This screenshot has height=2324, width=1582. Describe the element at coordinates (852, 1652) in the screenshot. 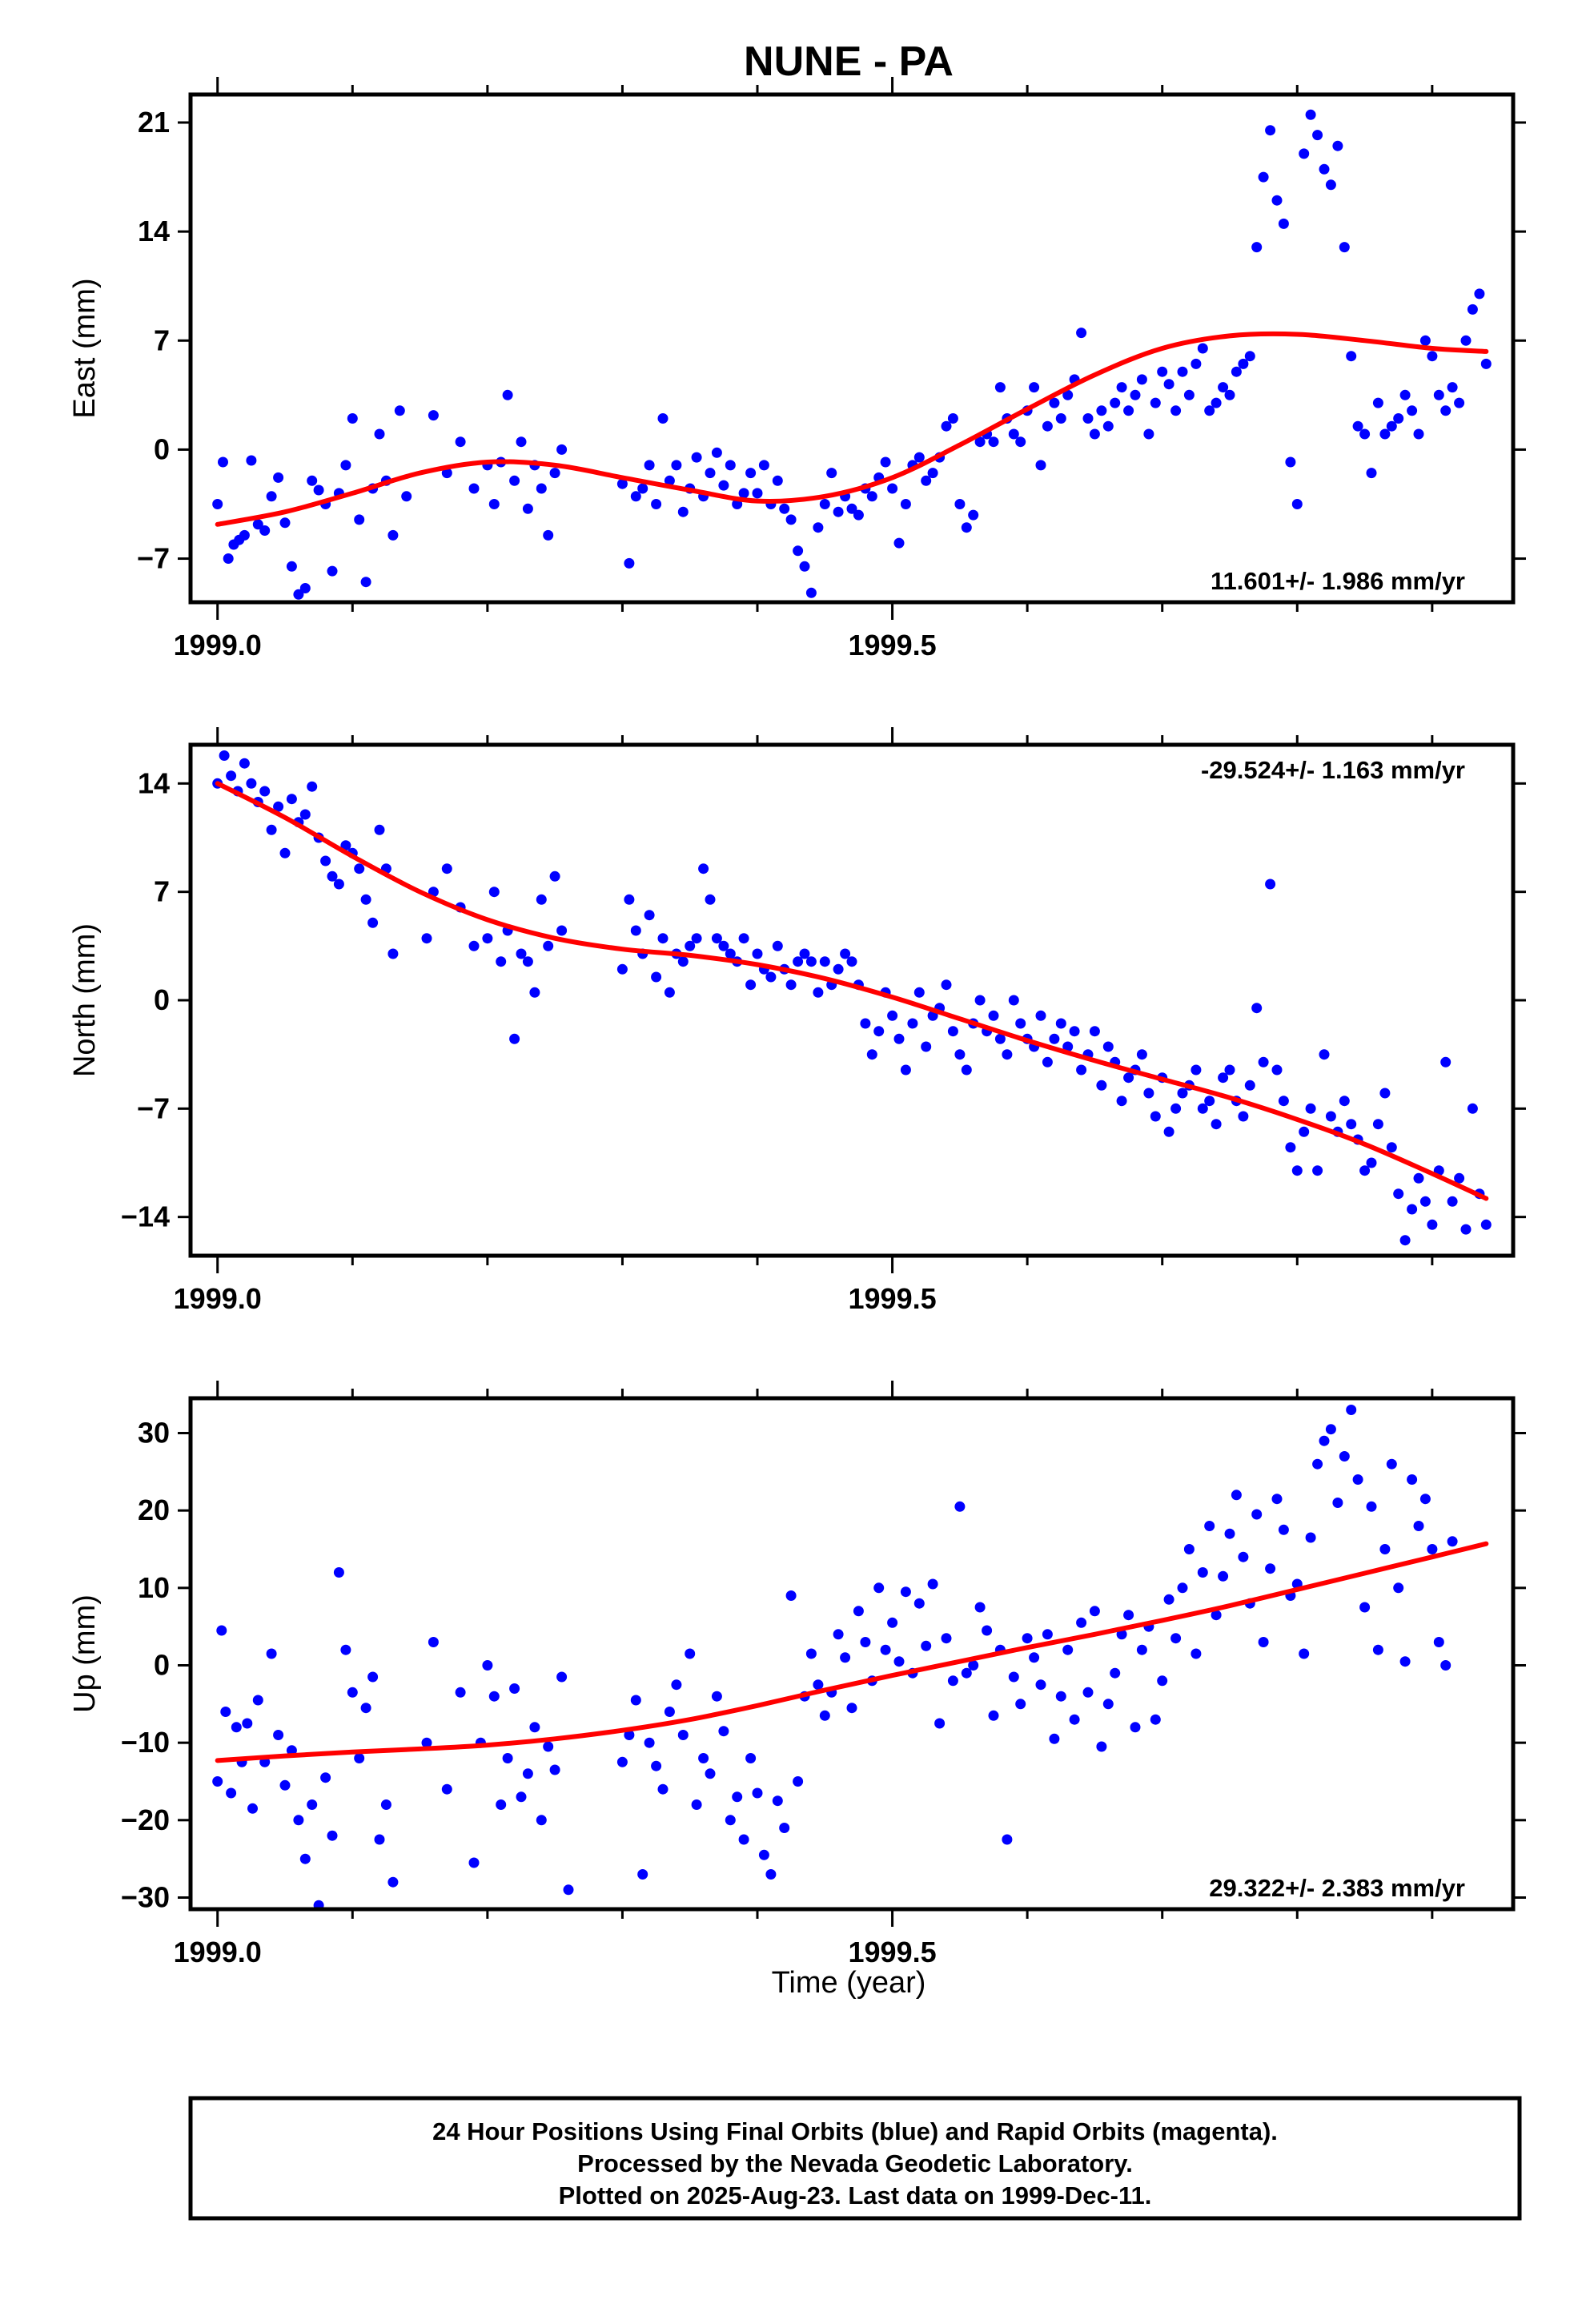

I see `up-fit-line` at that location.